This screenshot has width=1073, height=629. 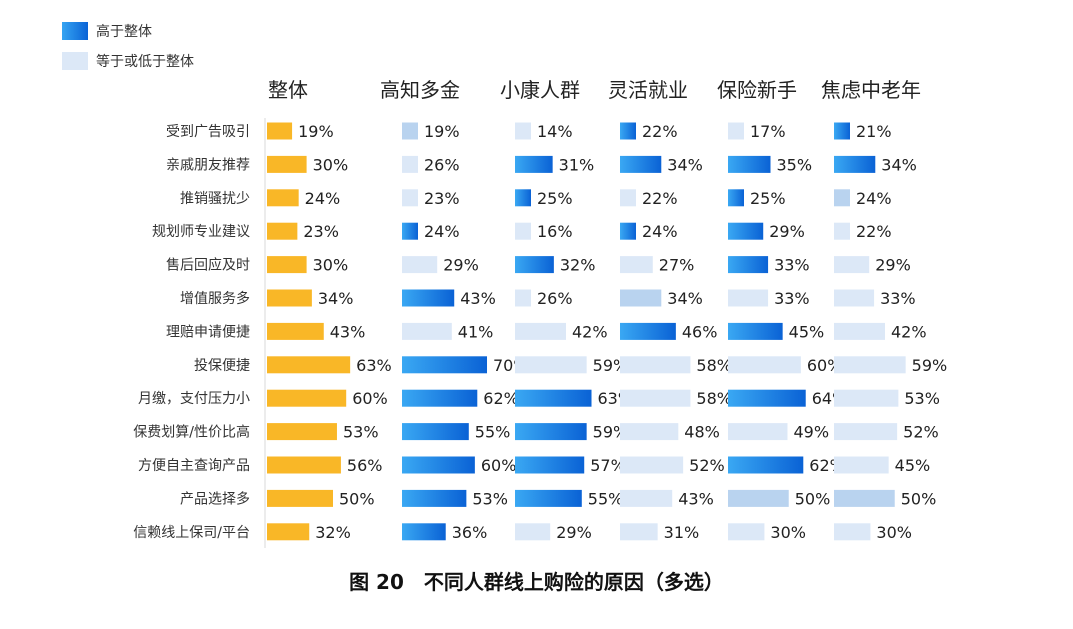 I want to click on data-label: 33%, so click(x=792, y=265).